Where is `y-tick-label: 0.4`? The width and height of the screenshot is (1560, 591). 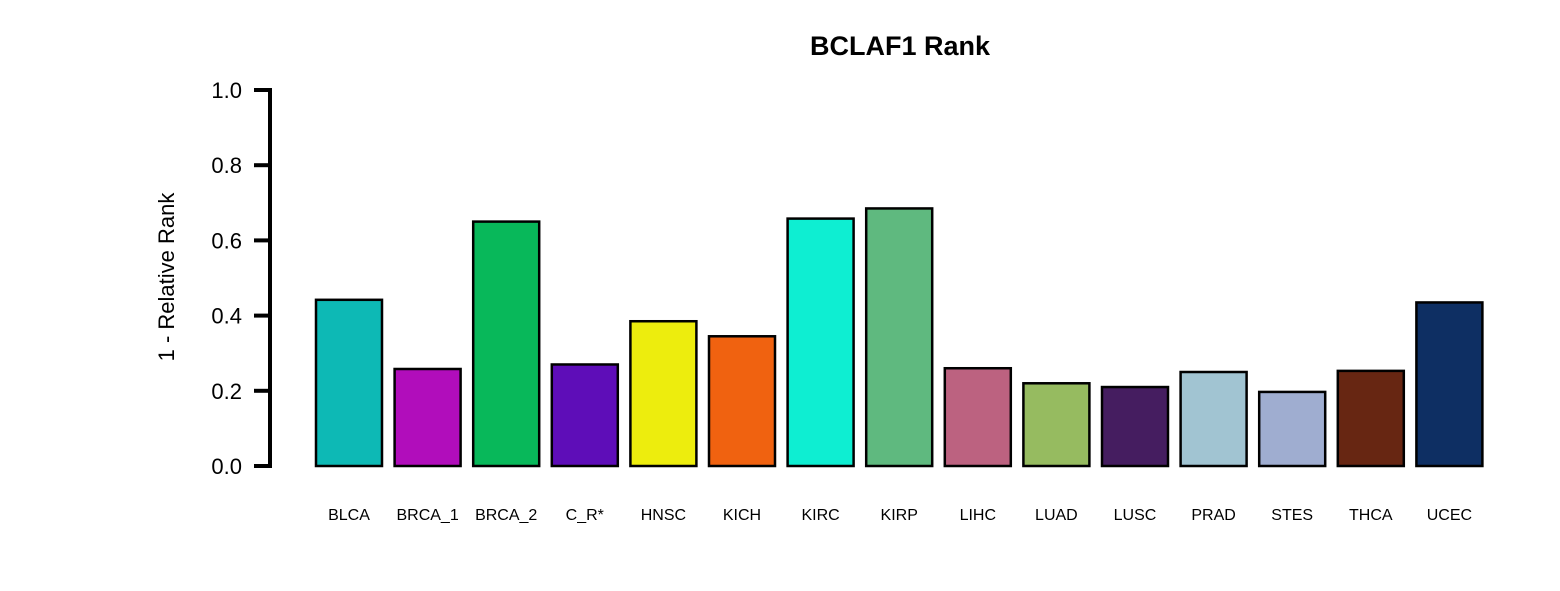
y-tick-label: 0.4 is located at coordinates (226, 316).